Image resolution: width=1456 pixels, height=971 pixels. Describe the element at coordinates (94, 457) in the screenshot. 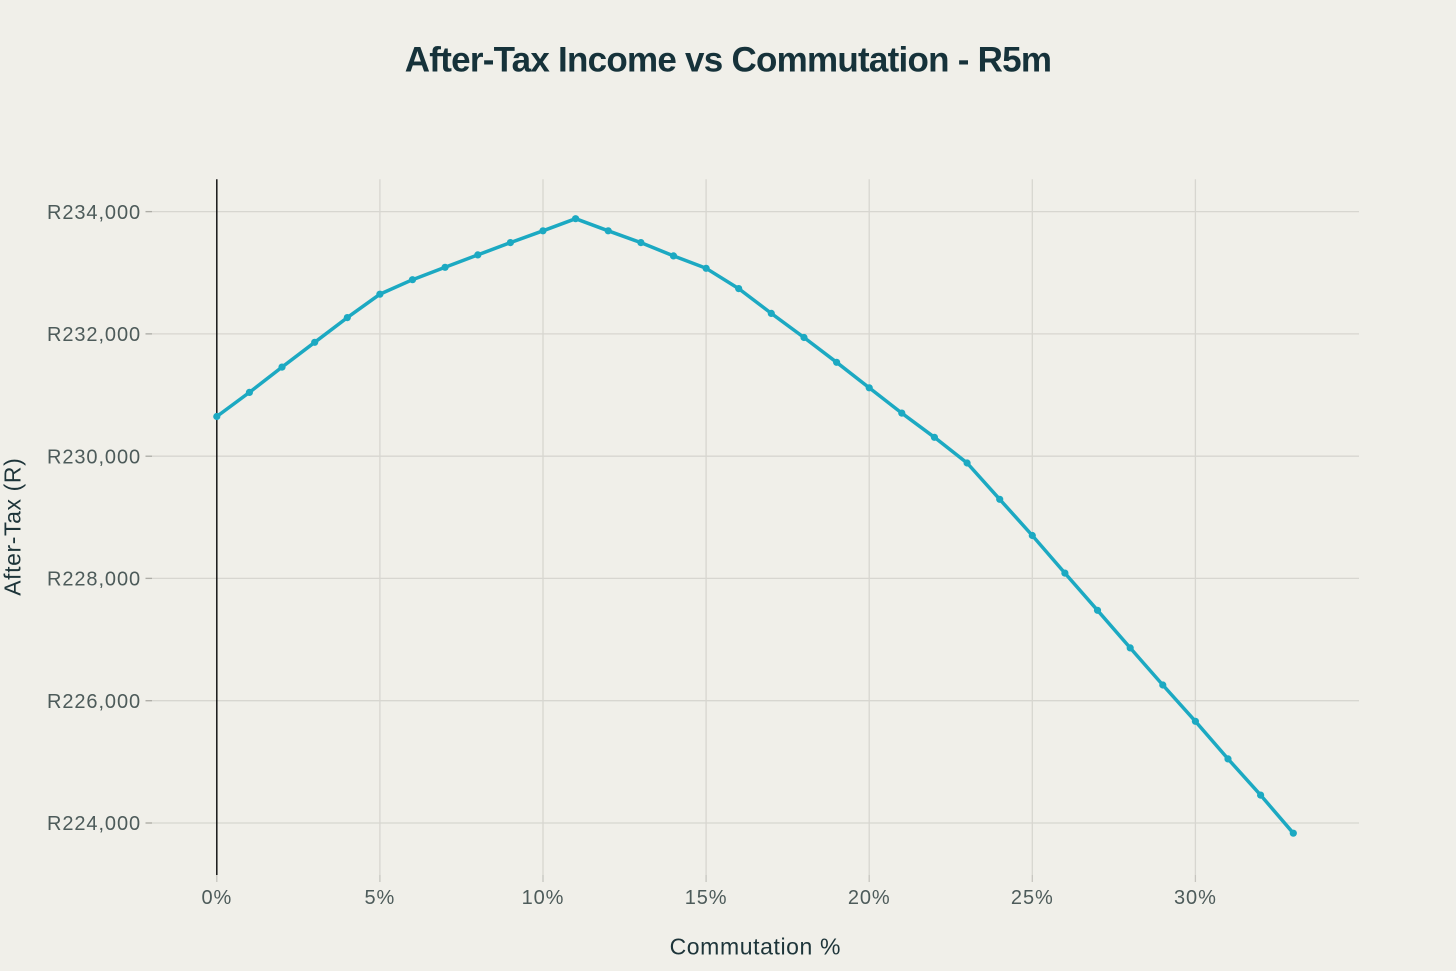

I see `svg-text: R230,000` at that location.